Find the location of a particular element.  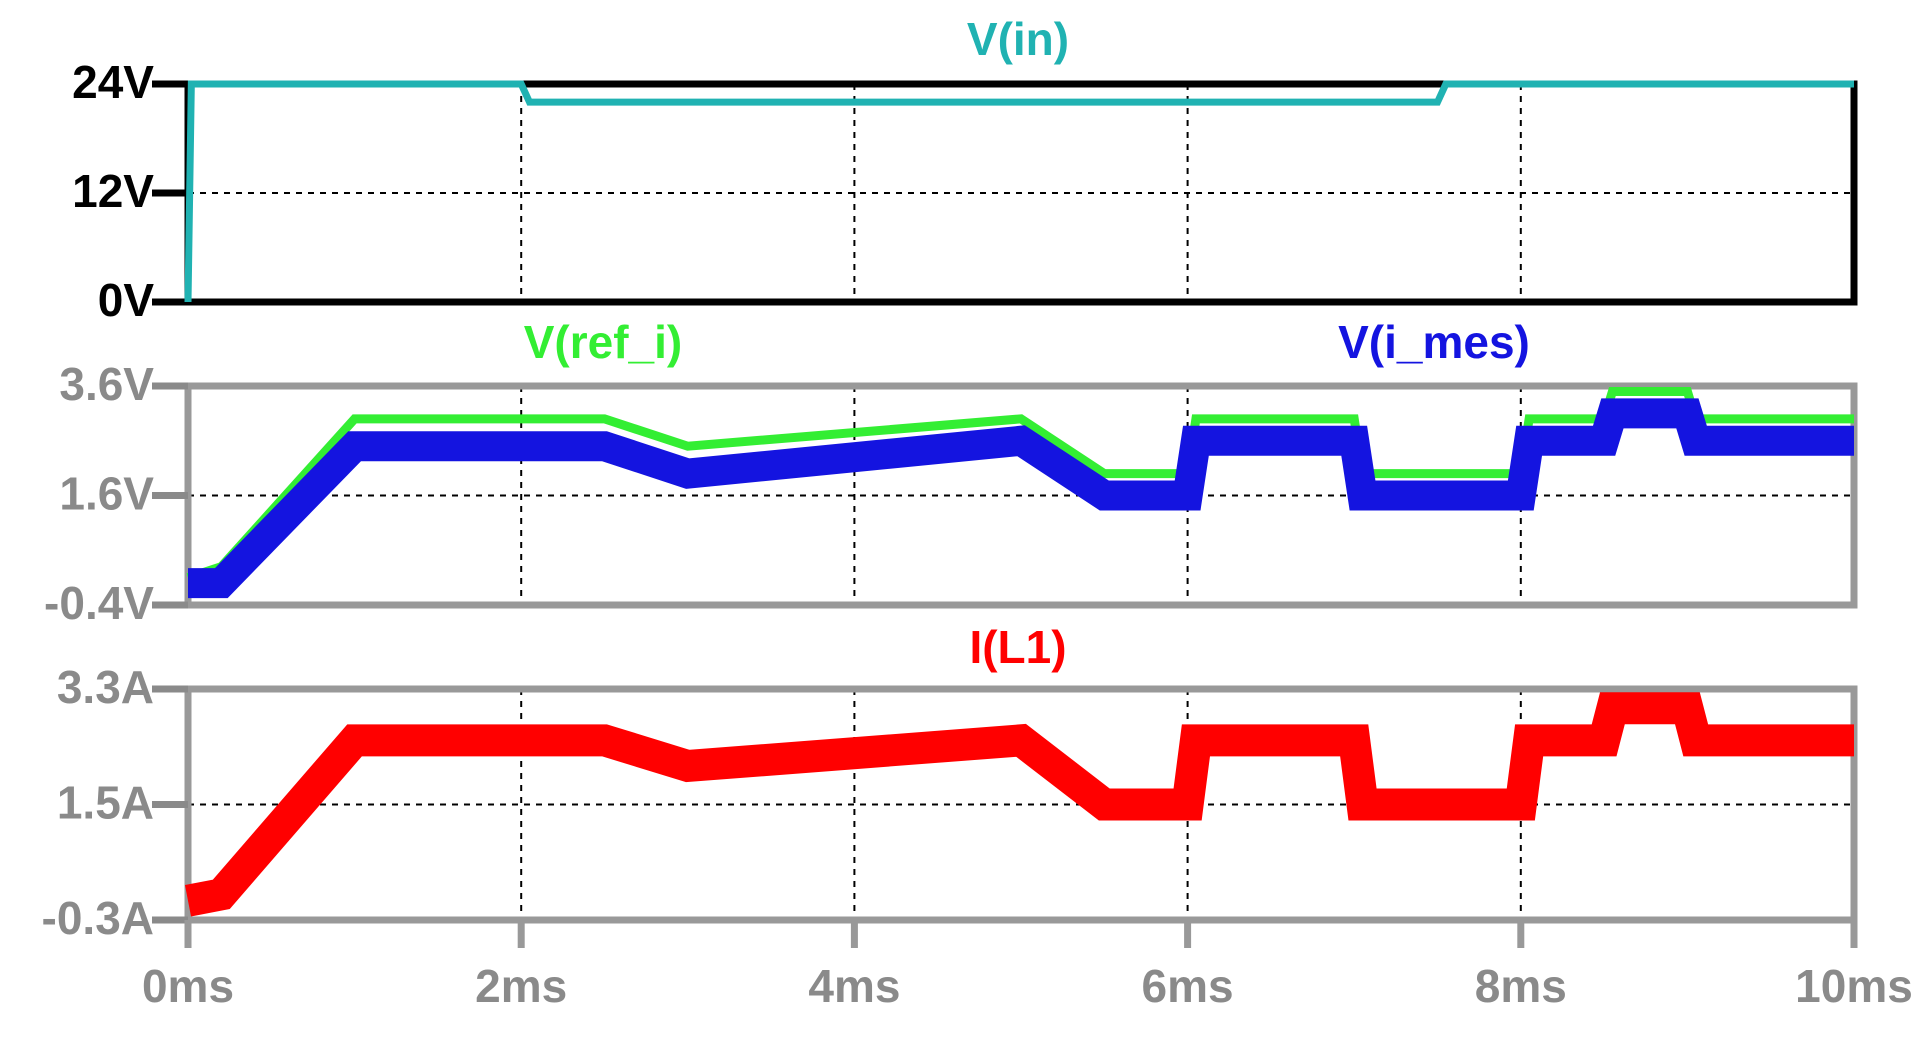

x-tick-label: 6ms is located at coordinates (1188, 986).